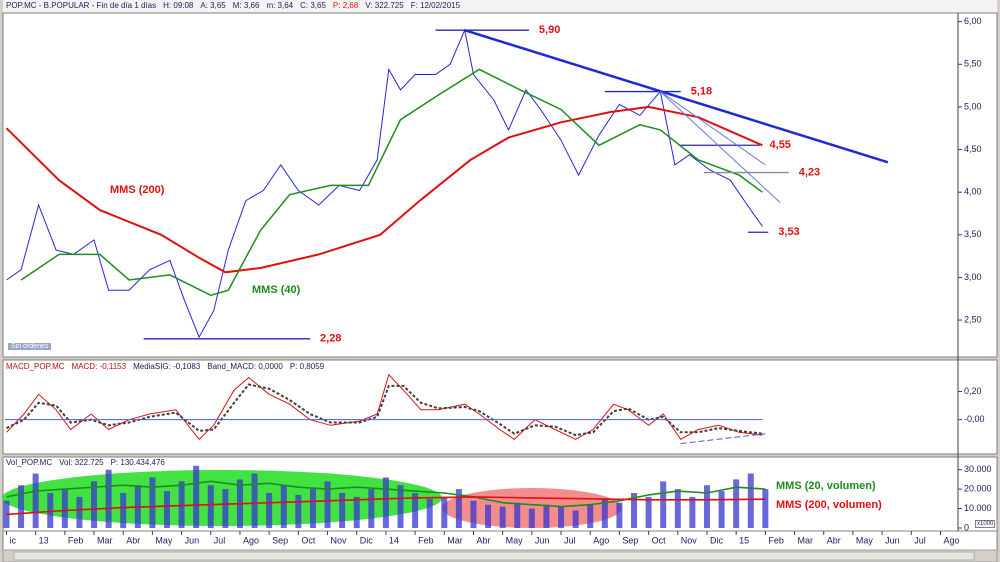  I want to click on x-tick-label: Jun, so click(192, 540).